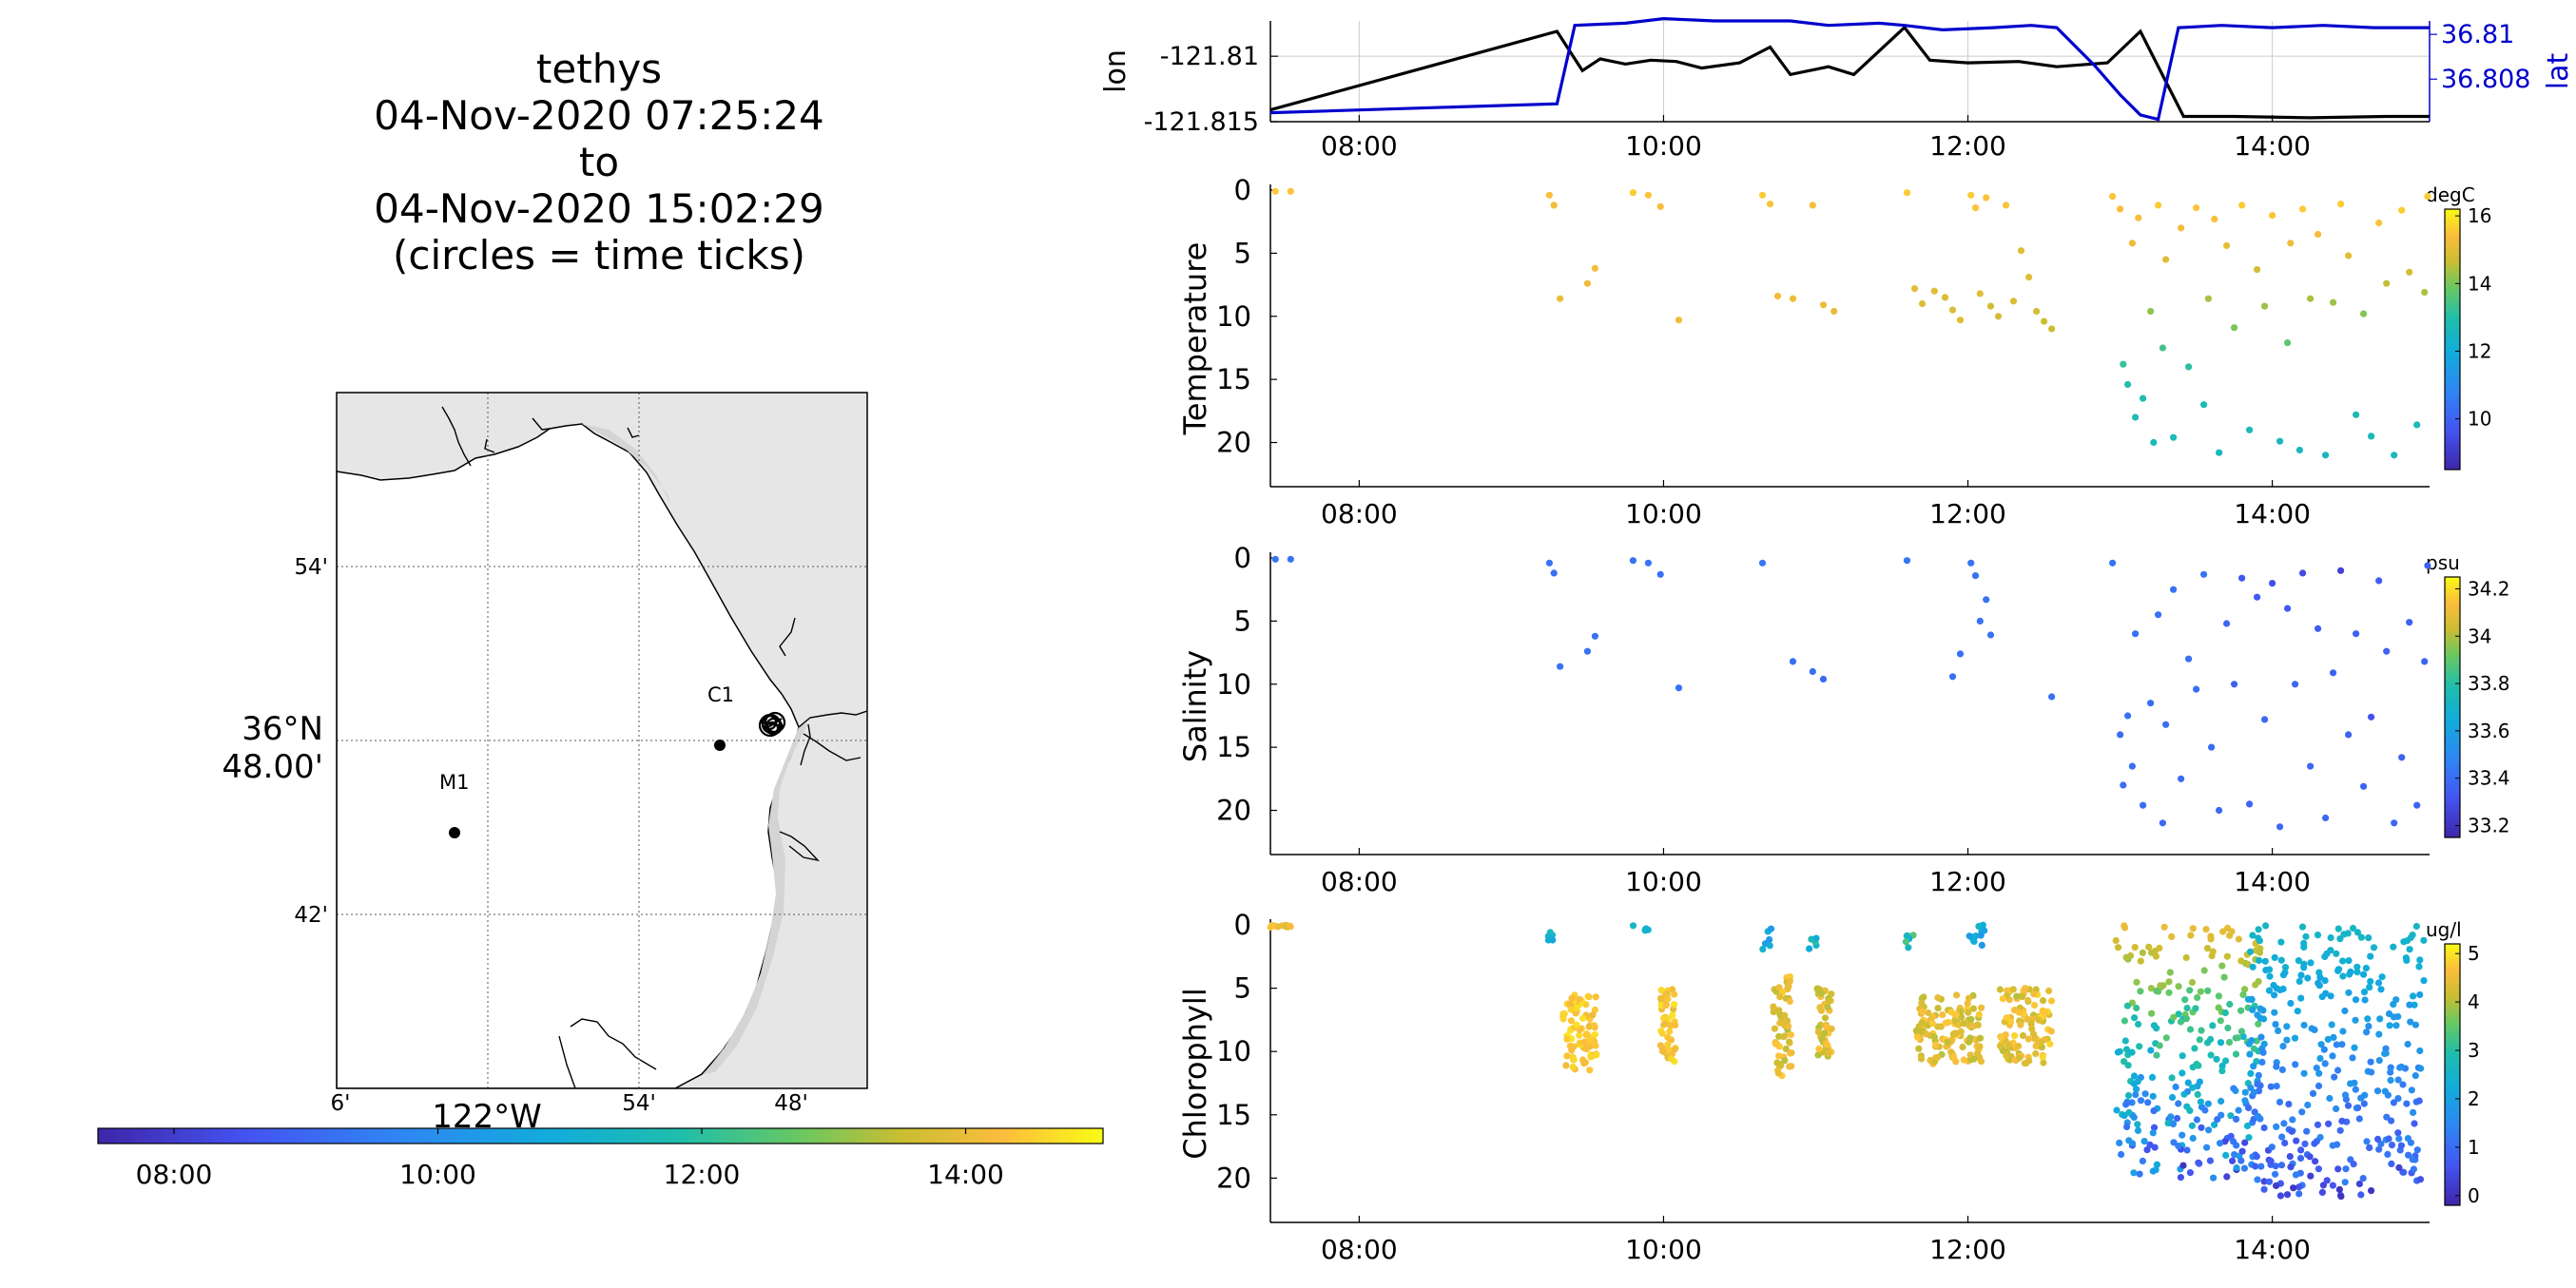 This screenshot has width=2576, height=1288. I want to click on temperature-colorbar-tick-label: 16, so click(2479, 216).